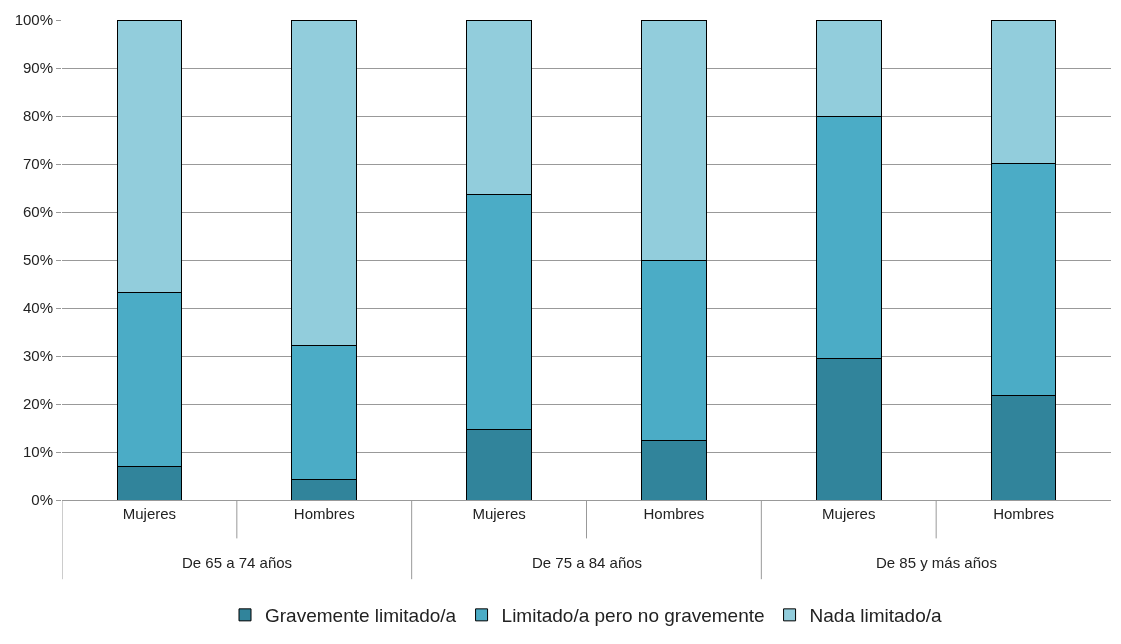  I want to click on y-tick-label: 30%, so click(37, 356).